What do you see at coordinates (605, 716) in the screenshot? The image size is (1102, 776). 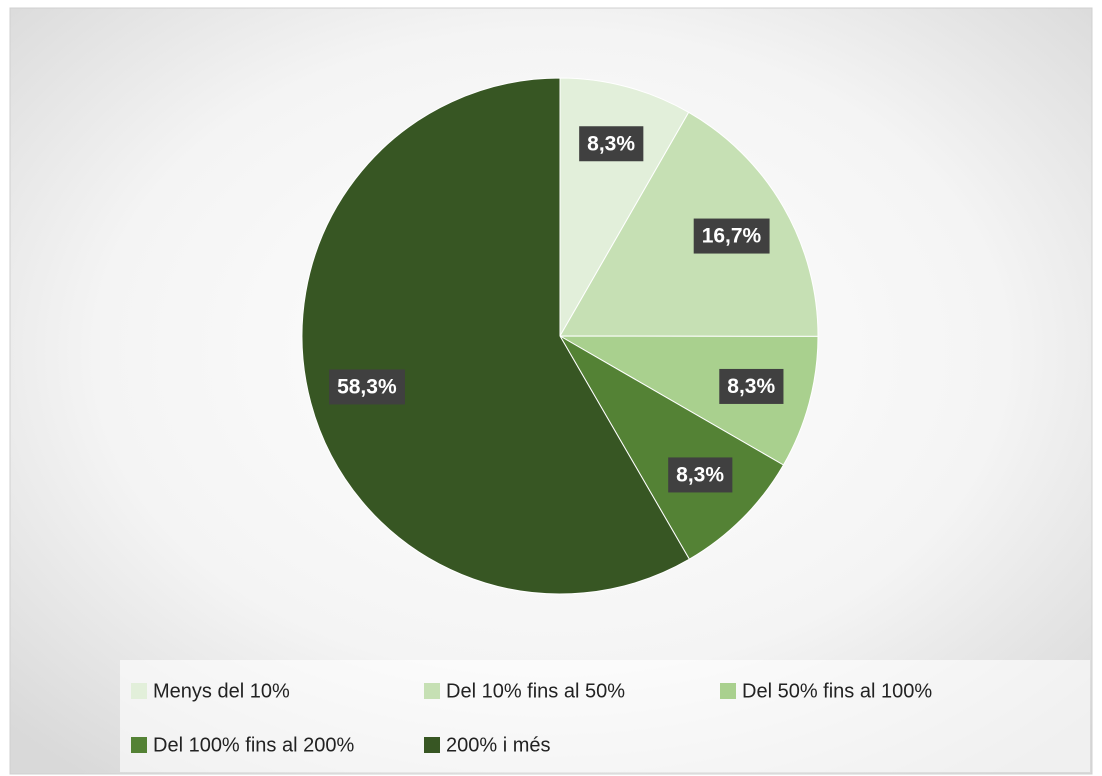 I see `legend-box` at bounding box center [605, 716].